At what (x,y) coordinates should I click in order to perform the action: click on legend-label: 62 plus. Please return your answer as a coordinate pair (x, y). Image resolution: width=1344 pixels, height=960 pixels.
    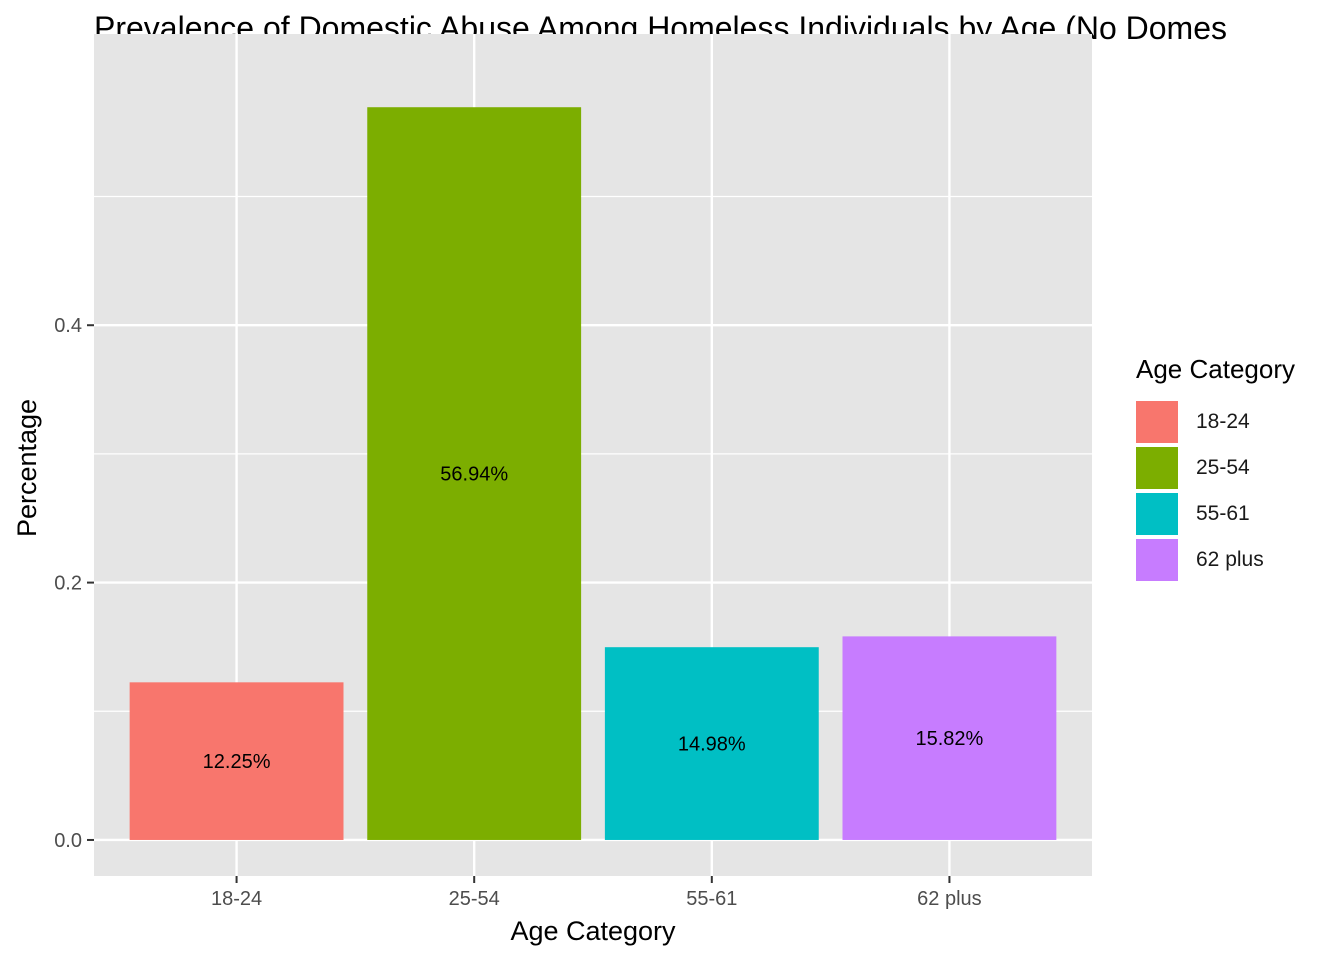
    Looking at the image, I should click on (1230, 559).